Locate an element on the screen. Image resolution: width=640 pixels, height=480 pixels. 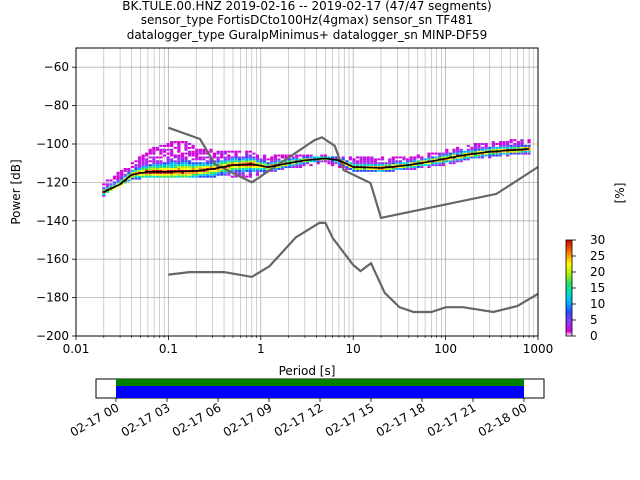
x-tick-label: 0.01 is located at coordinates (76, 349).